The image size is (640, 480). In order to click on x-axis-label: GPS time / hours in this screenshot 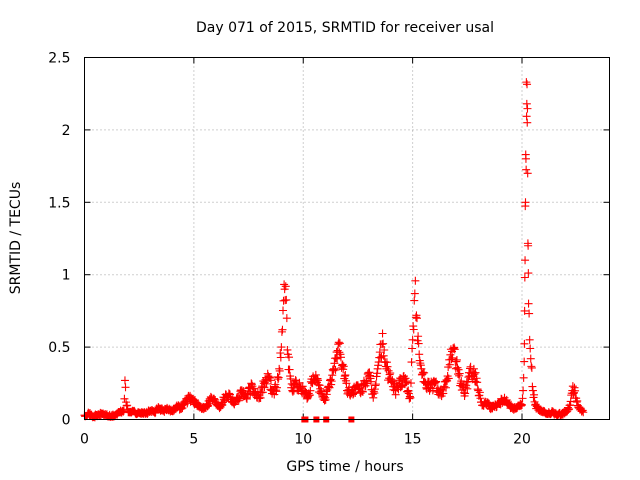, I will do `click(344, 467)`.